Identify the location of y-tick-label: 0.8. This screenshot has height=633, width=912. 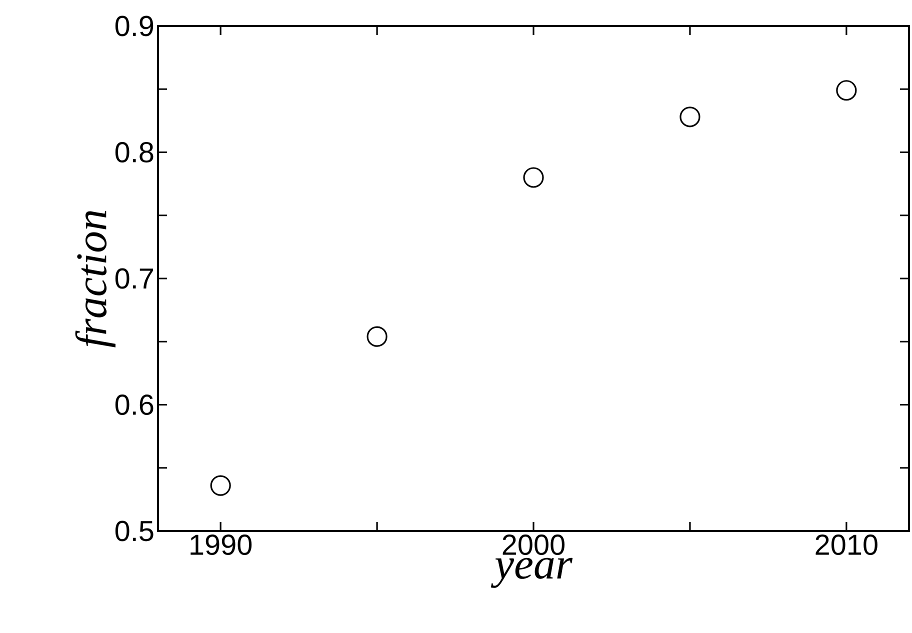
(134, 152).